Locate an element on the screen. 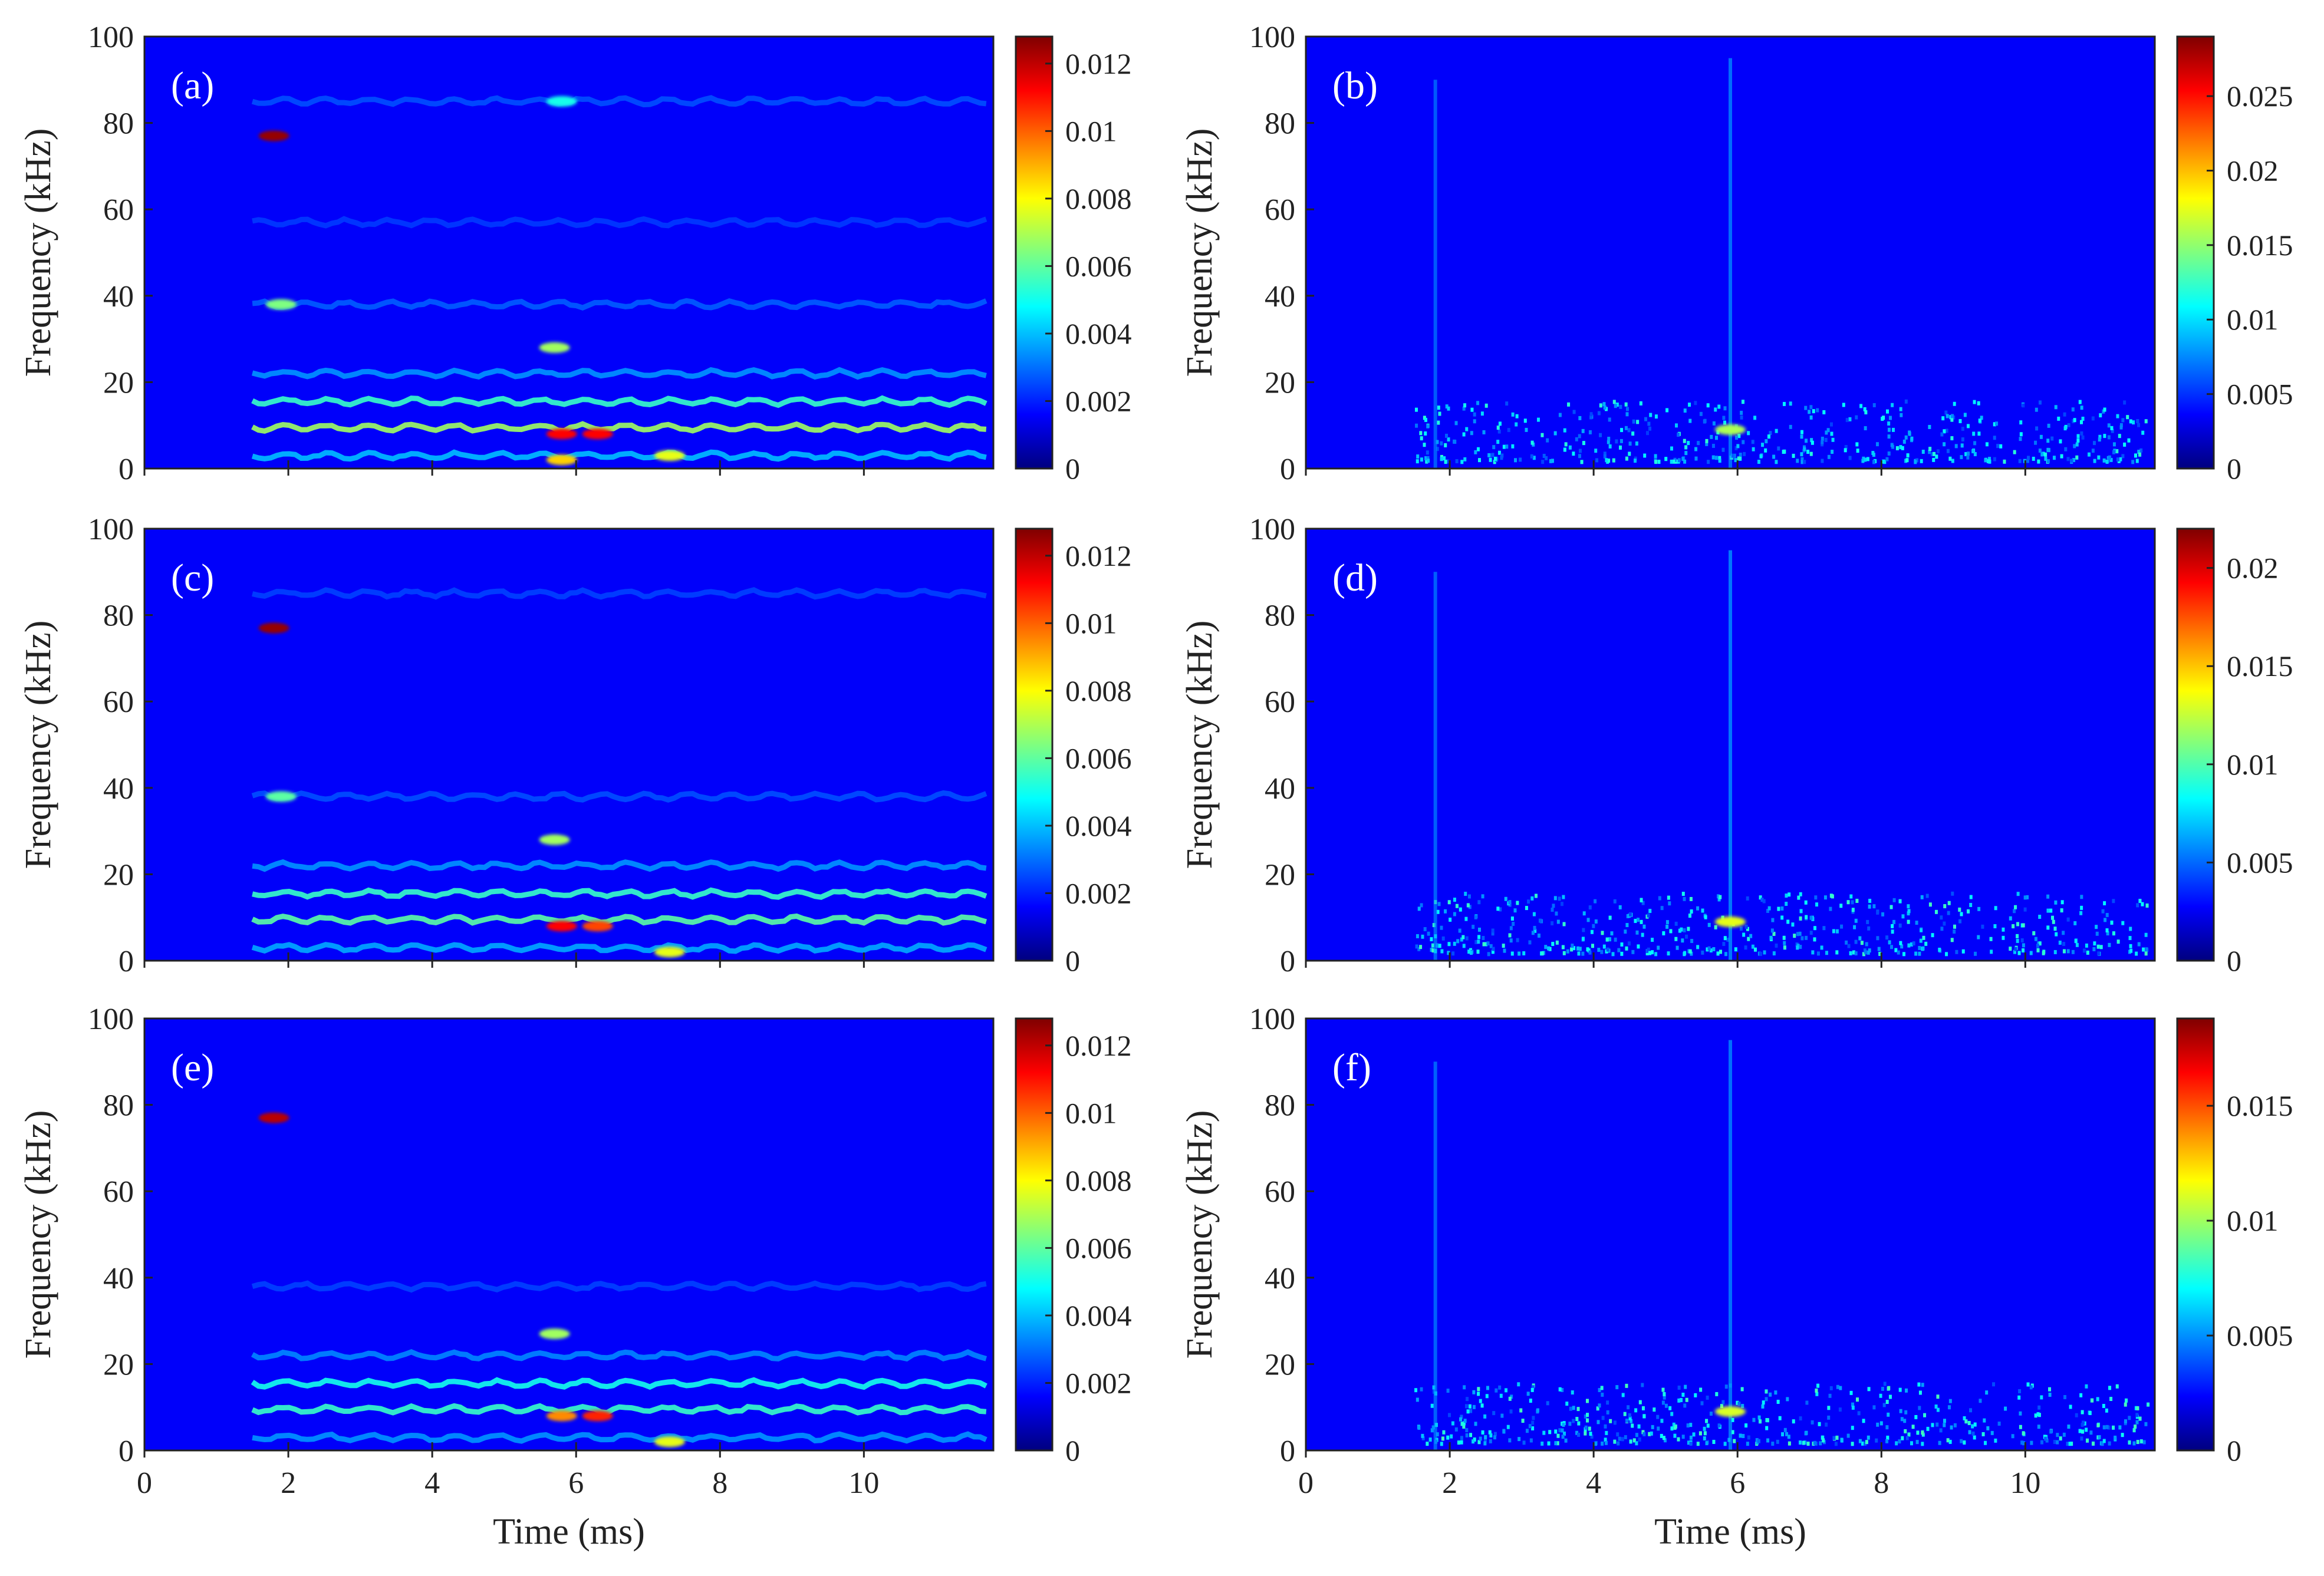 This screenshot has height=1576, width=2324. plot-frame is located at coordinates (1730, 252).